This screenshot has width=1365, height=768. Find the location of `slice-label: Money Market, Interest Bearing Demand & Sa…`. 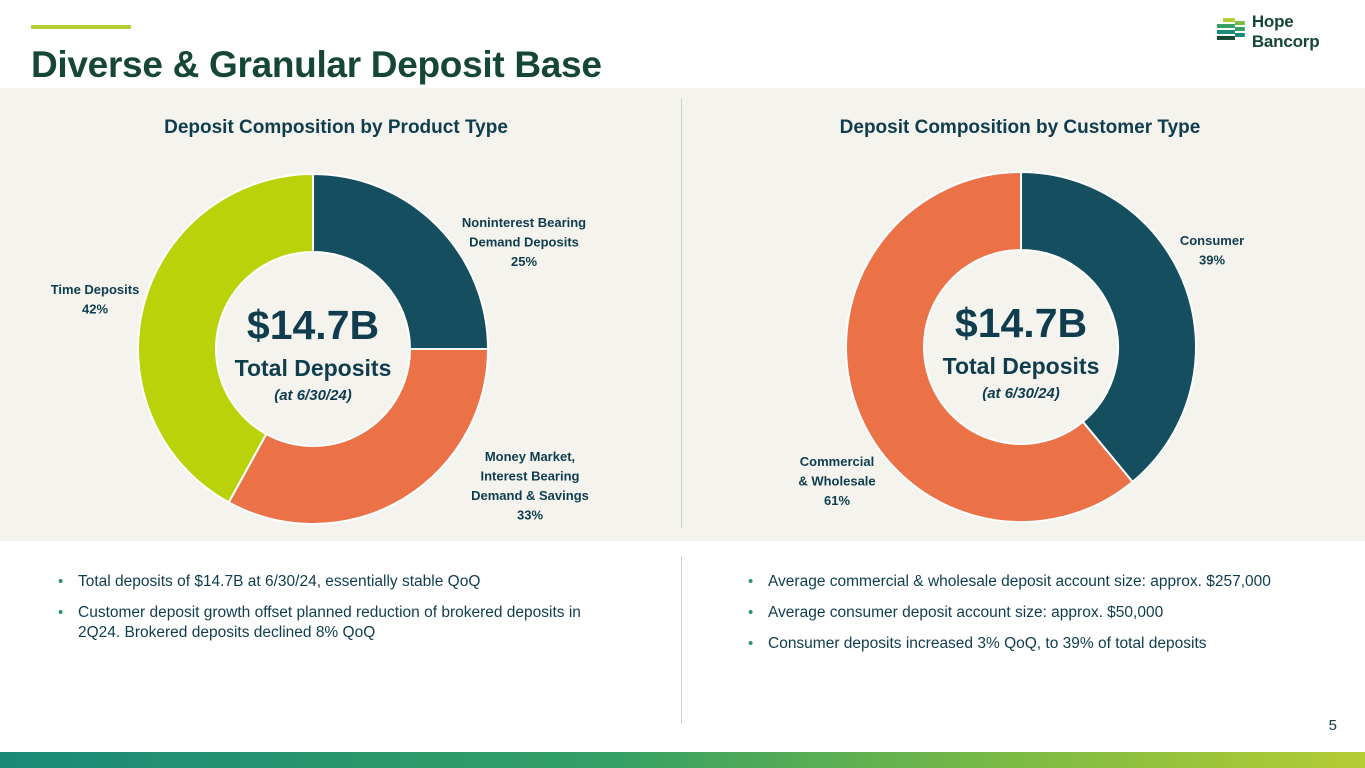

slice-label: Money Market, Interest Bearing Demand & Sa… is located at coordinates (530, 486).